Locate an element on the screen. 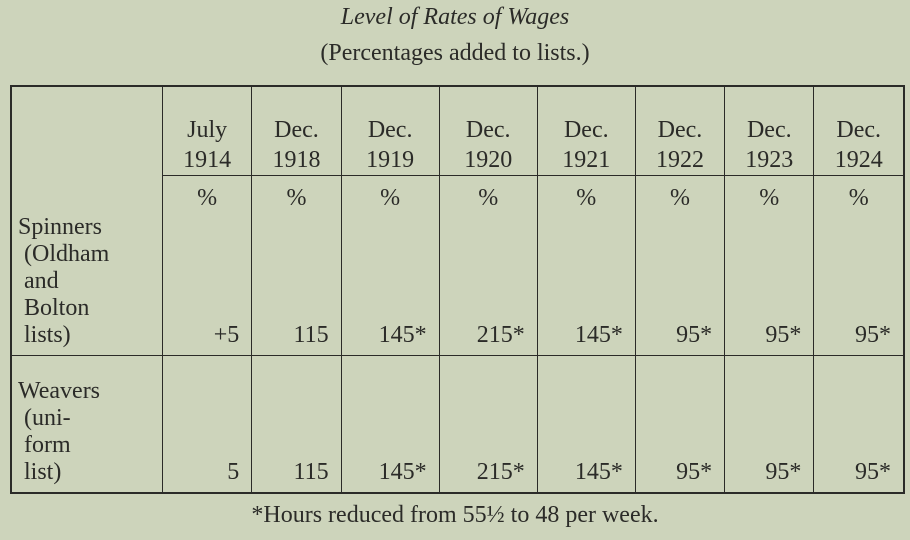 This screenshot has height=540, width=910. column-header: Dec. 1923 is located at coordinates (769, 131).